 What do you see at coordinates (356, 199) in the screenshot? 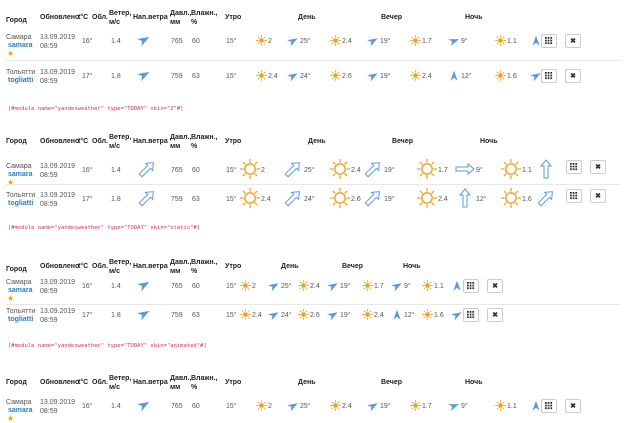
I see `period-wind-2: 2.6` at bounding box center [356, 199].